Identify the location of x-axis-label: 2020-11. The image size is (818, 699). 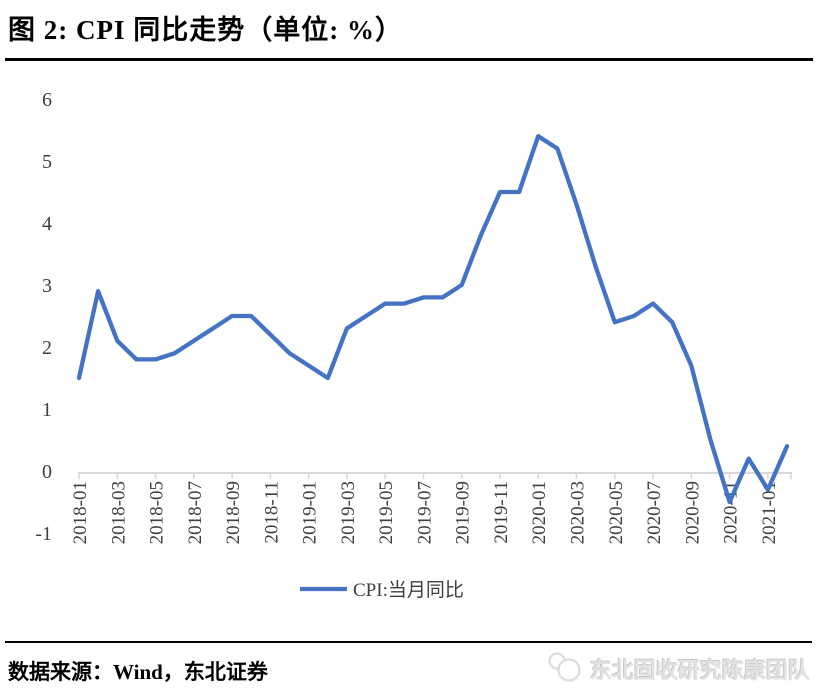
(731, 512).